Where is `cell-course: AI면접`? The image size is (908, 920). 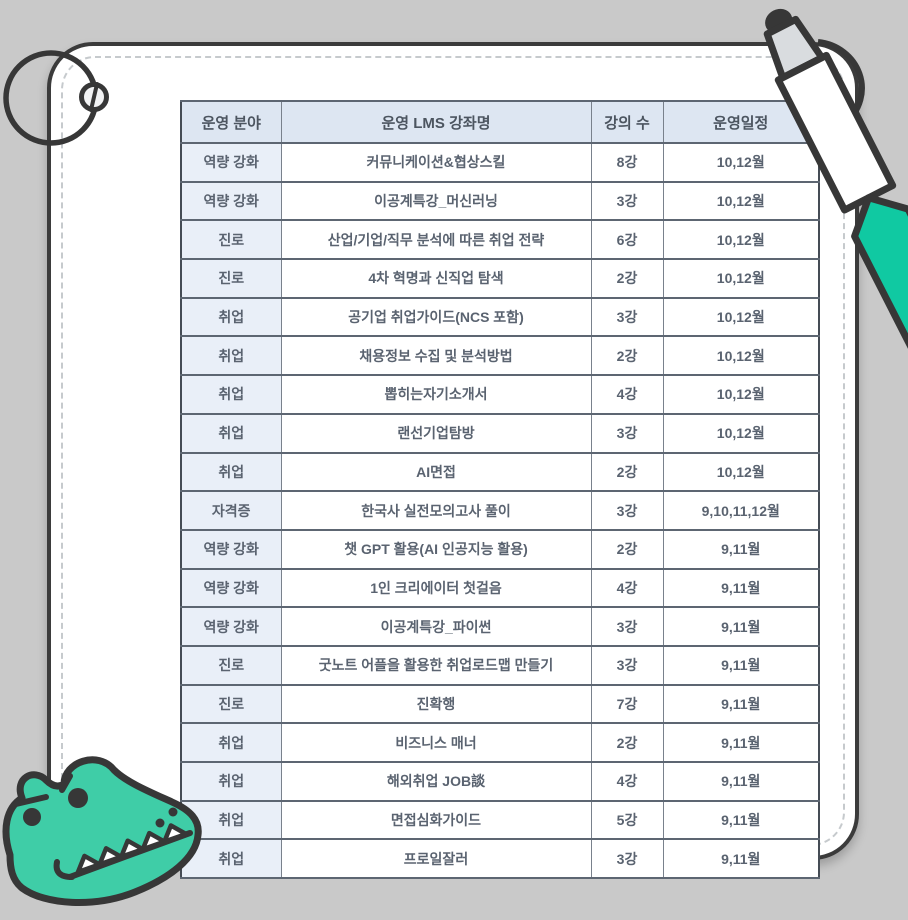 cell-course: AI면접 is located at coordinates (436, 472).